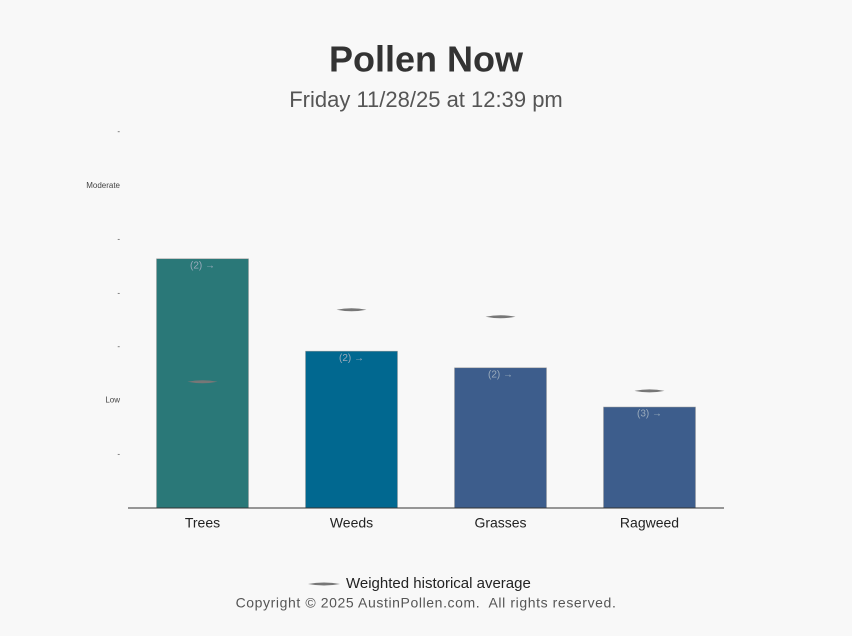 This screenshot has height=636, width=852. I want to click on y-tick-label: Moderate, so click(103, 185).